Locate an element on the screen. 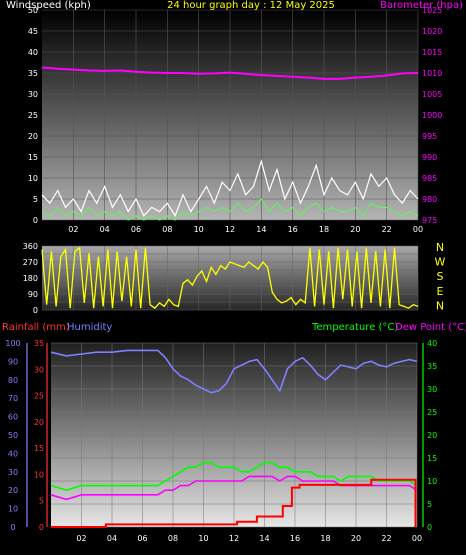 The height and width of the screenshot is (555, 466). temperature-tick-label: 40 is located at coordinates (432, 343).